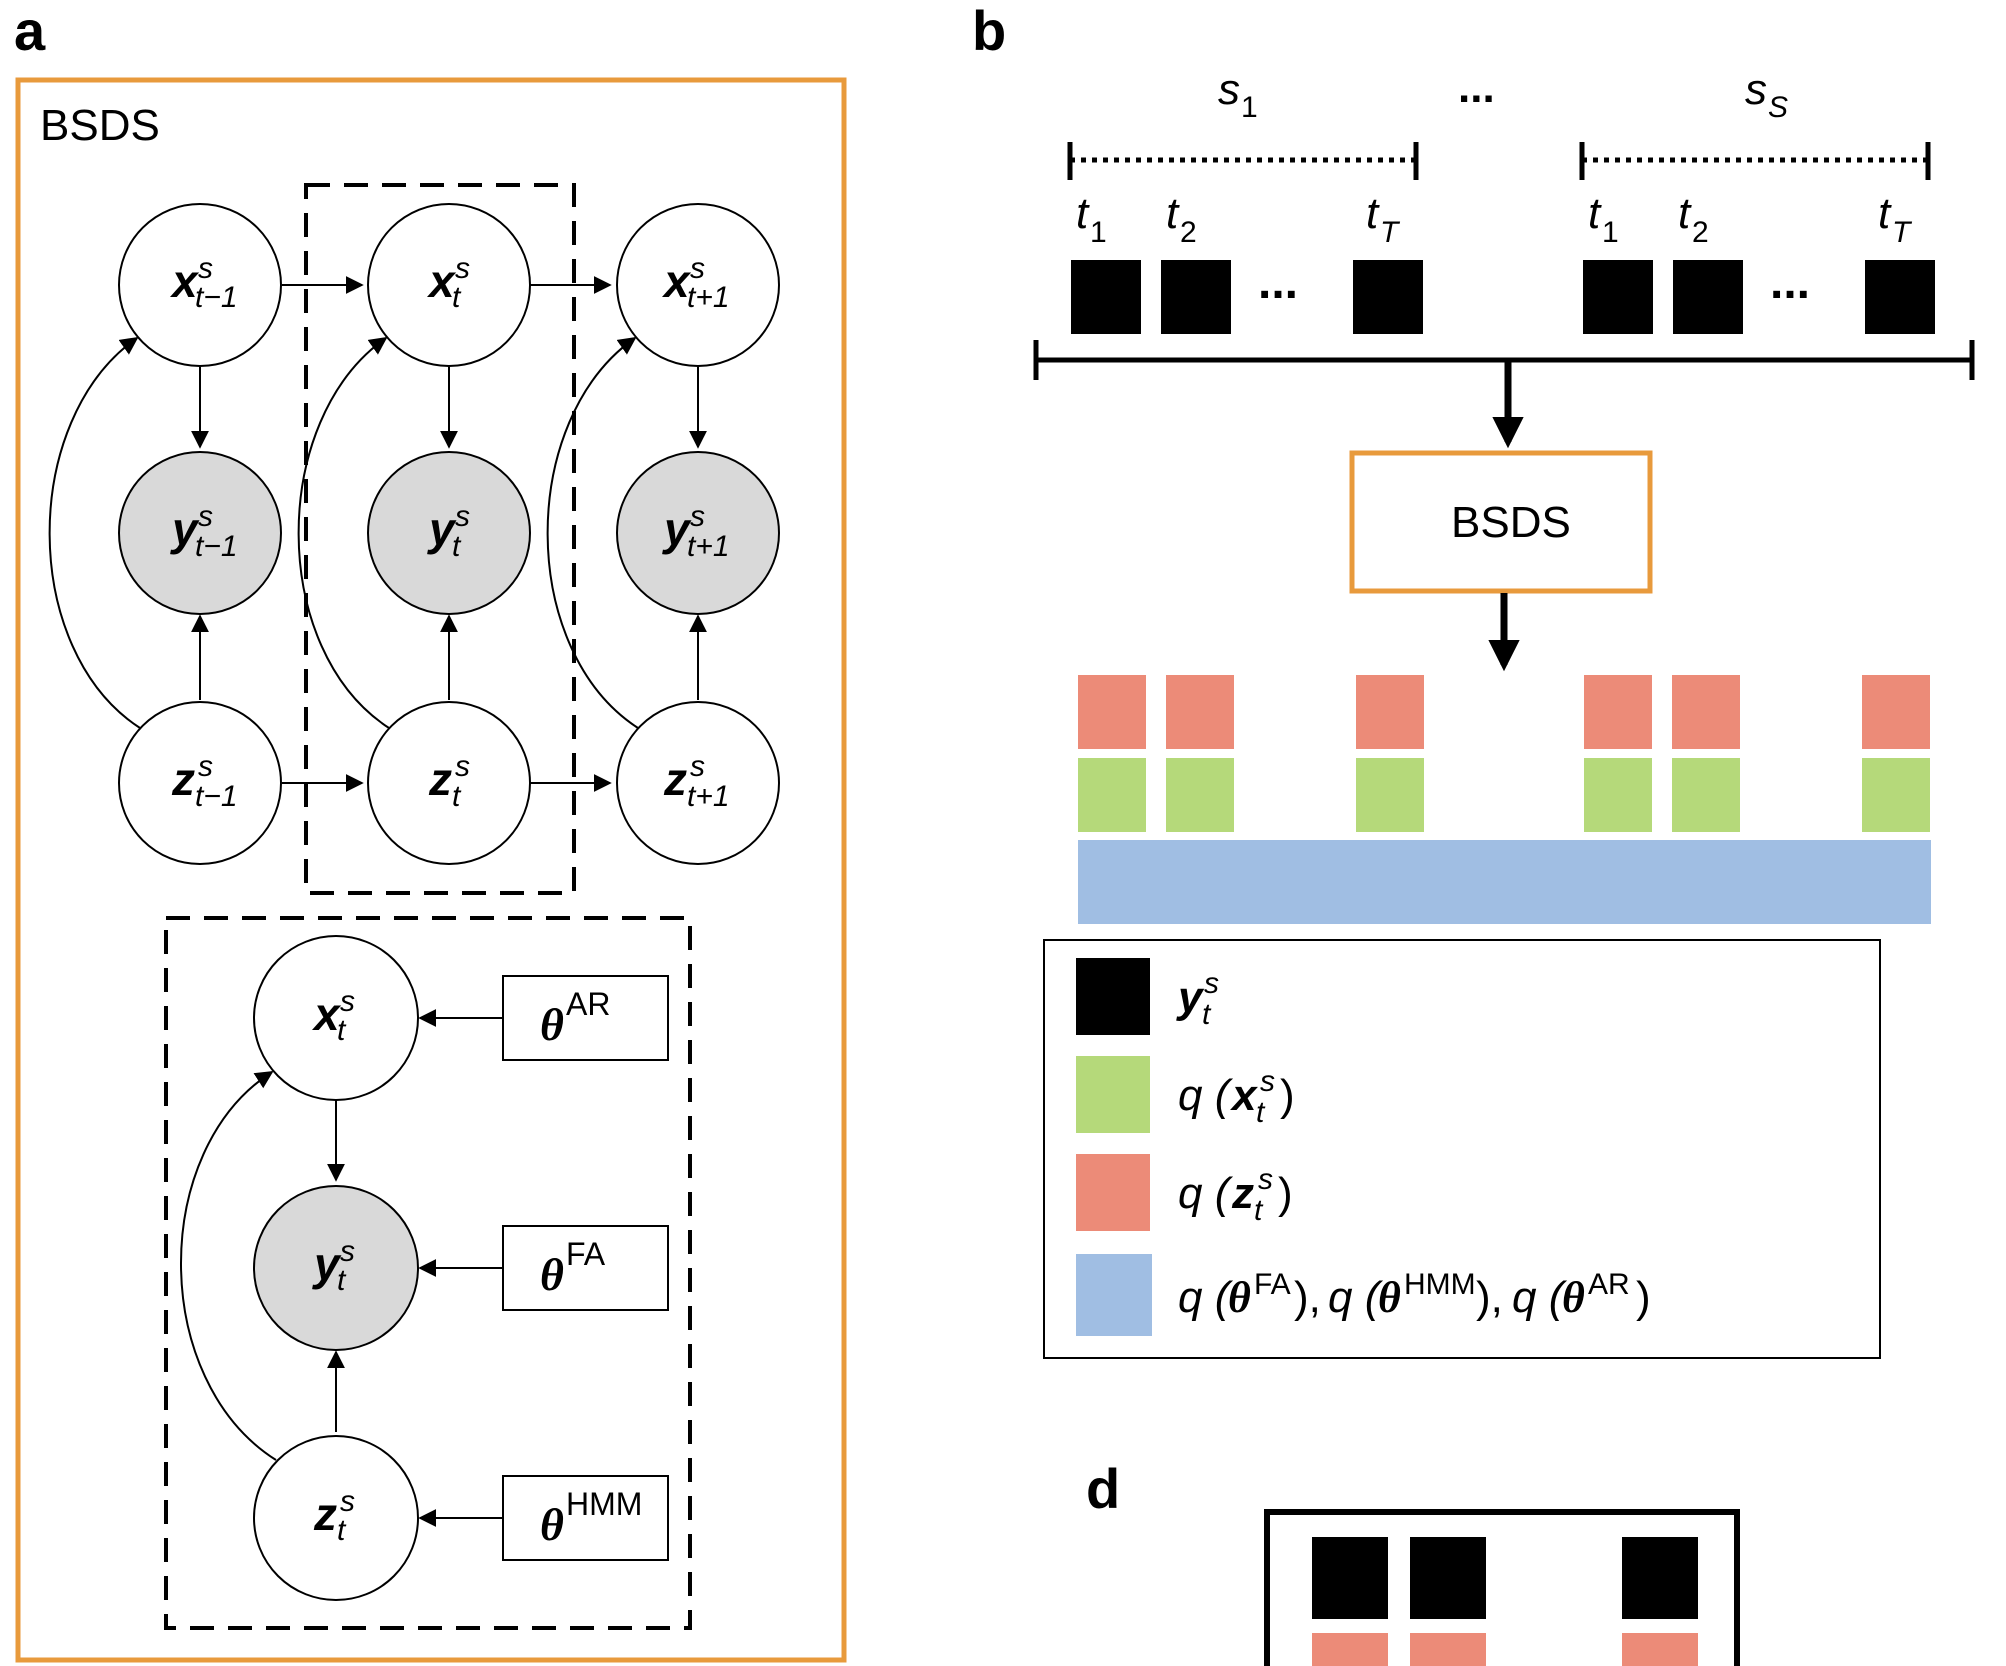  I want to click on edge-z-to-x, so click(228, 1266).